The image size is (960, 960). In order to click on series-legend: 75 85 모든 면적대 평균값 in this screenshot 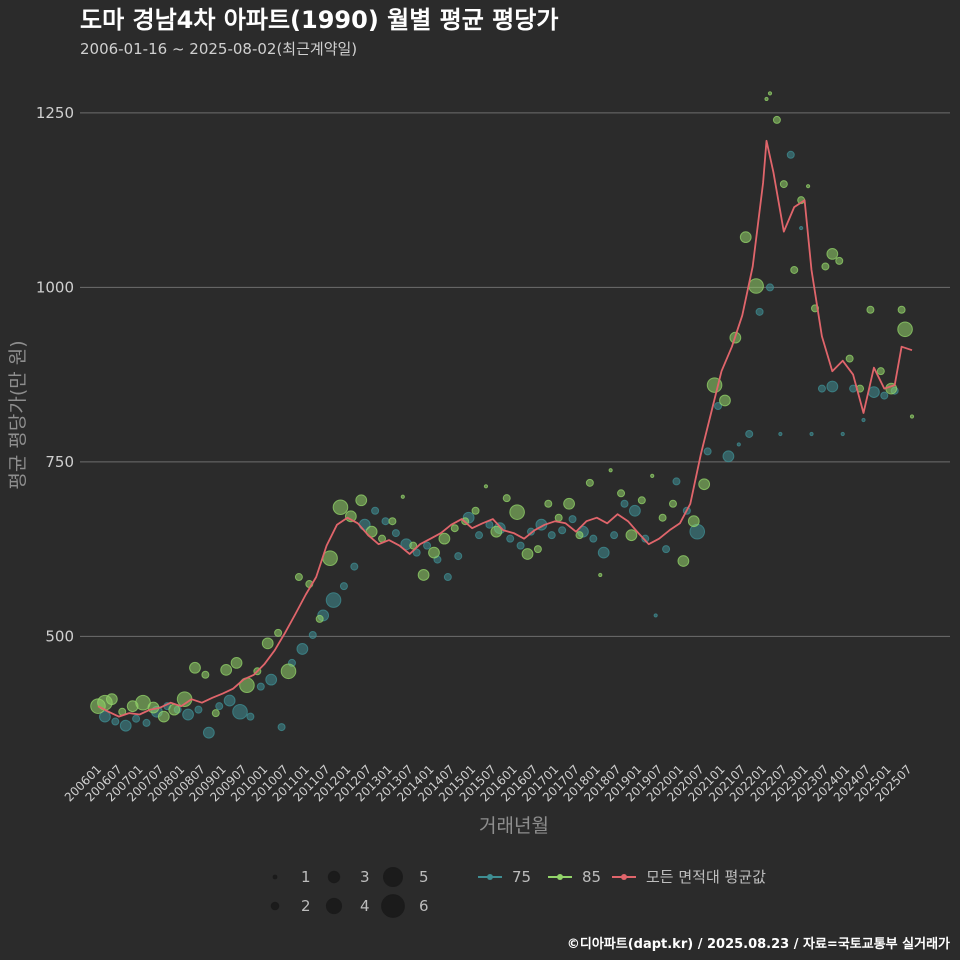, I will do `click(622, 877)`.